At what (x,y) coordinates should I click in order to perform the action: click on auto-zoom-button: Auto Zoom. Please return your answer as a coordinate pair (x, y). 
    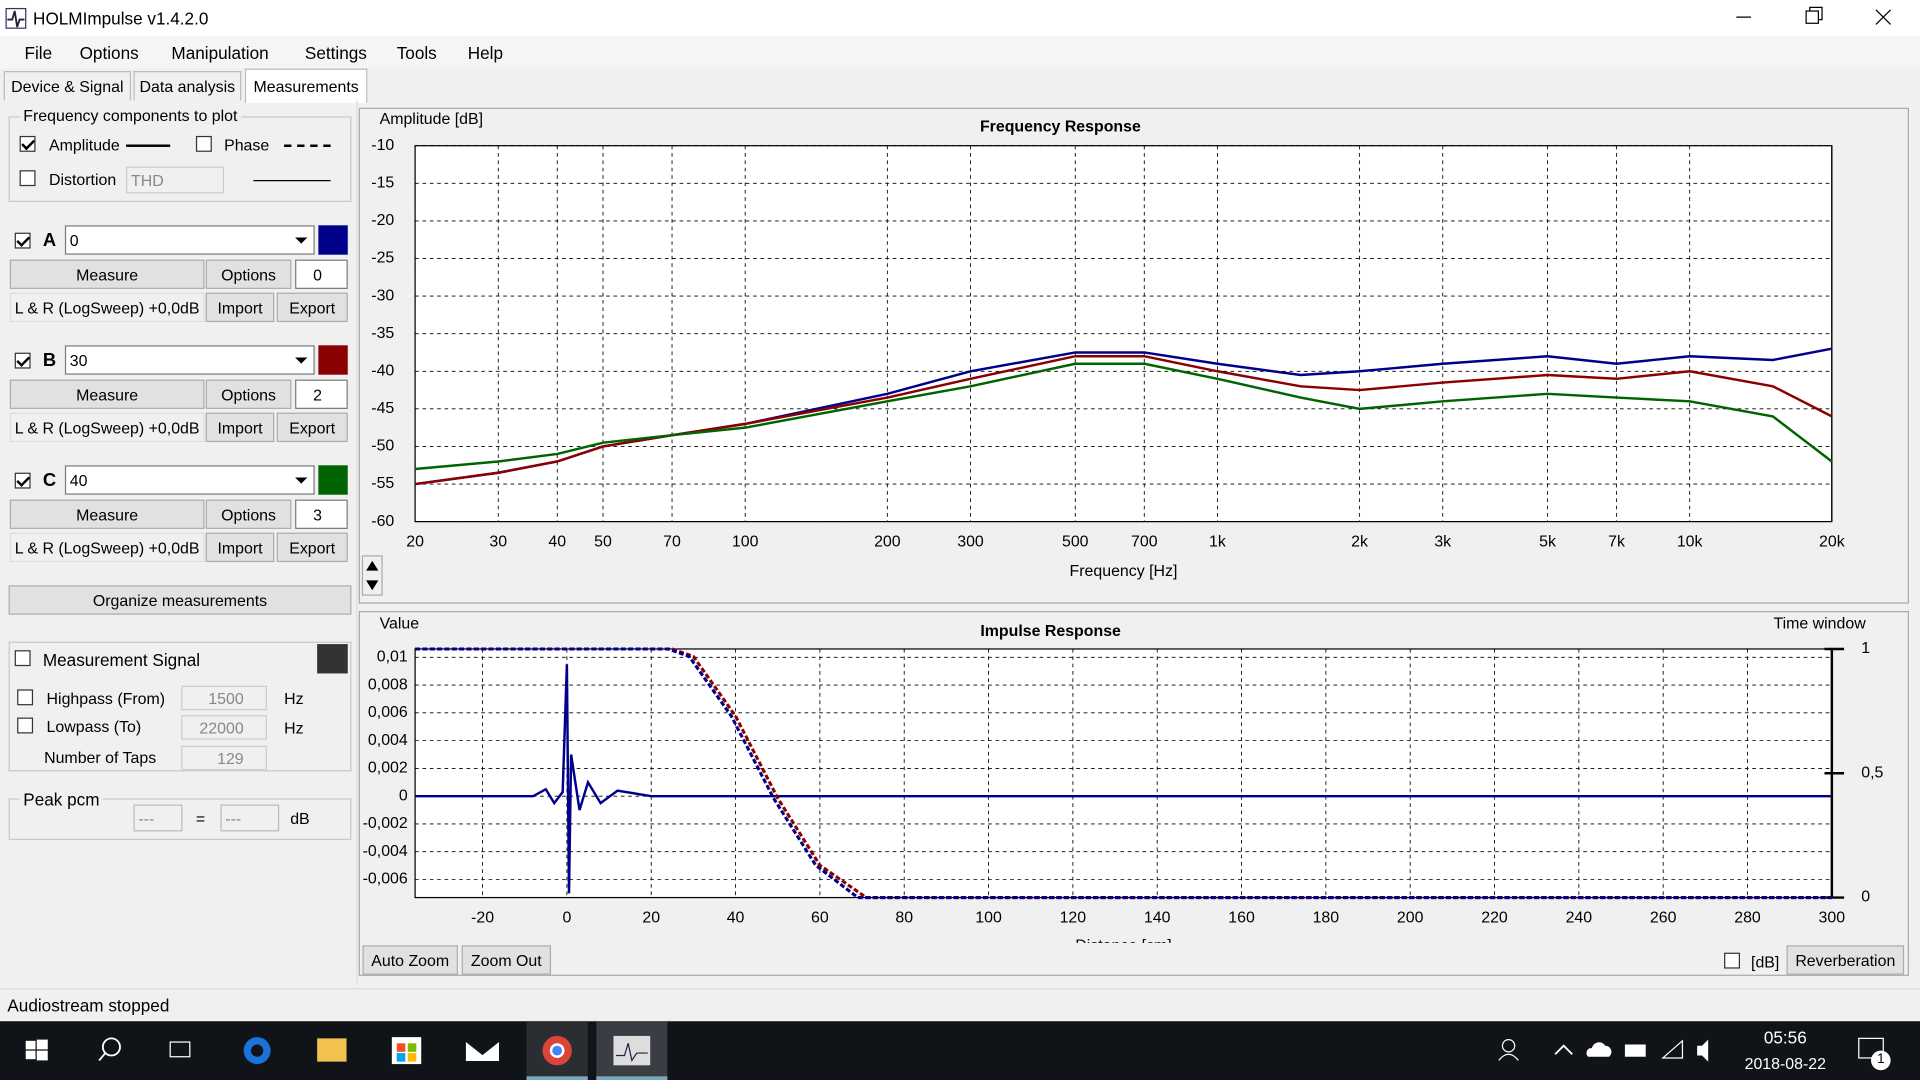
    Looking at the image, I should click on (410, 960).